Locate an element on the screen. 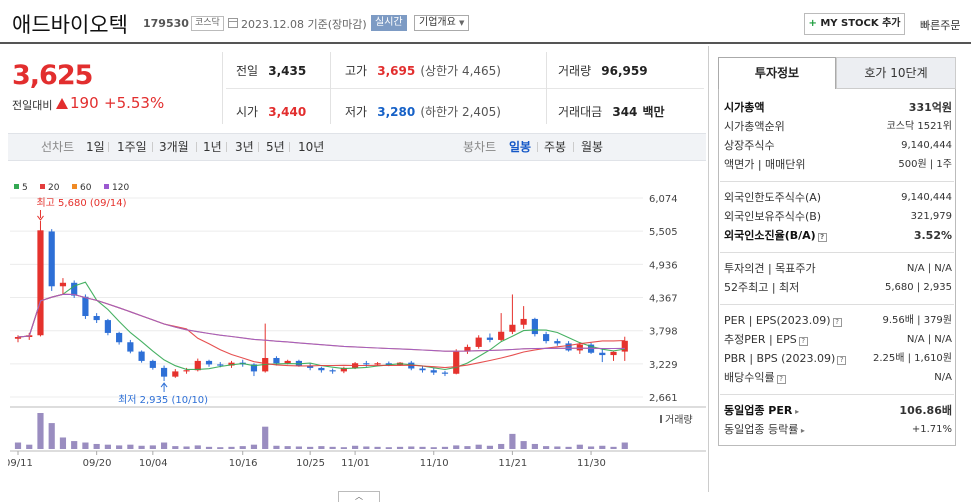 The image size is (971, 502). company-name: 애드바이오텍 is located at coordinates (70, 25).